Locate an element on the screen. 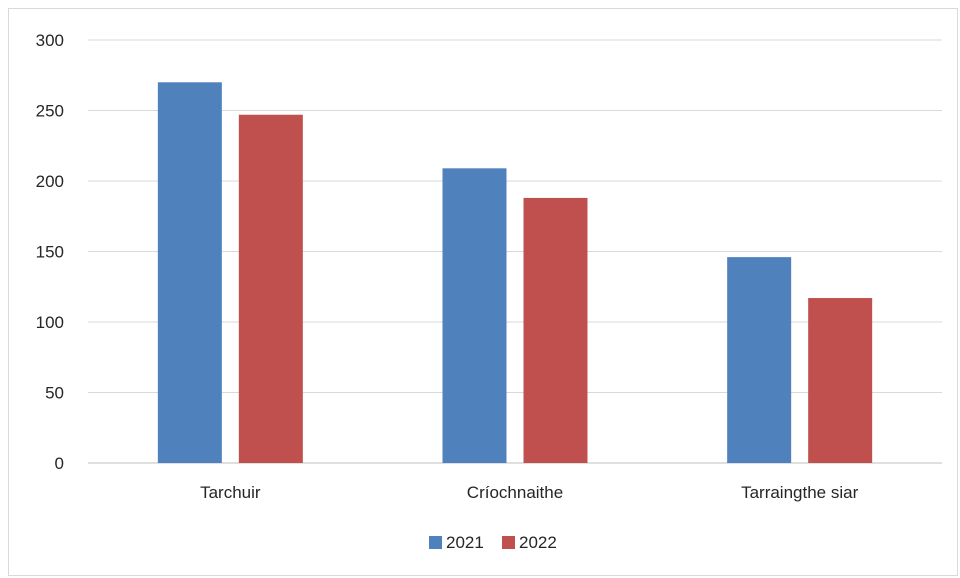 The height and width of the screenshot is (578, 960). legend-swatch-2021 is located at coordinates (435, 542).